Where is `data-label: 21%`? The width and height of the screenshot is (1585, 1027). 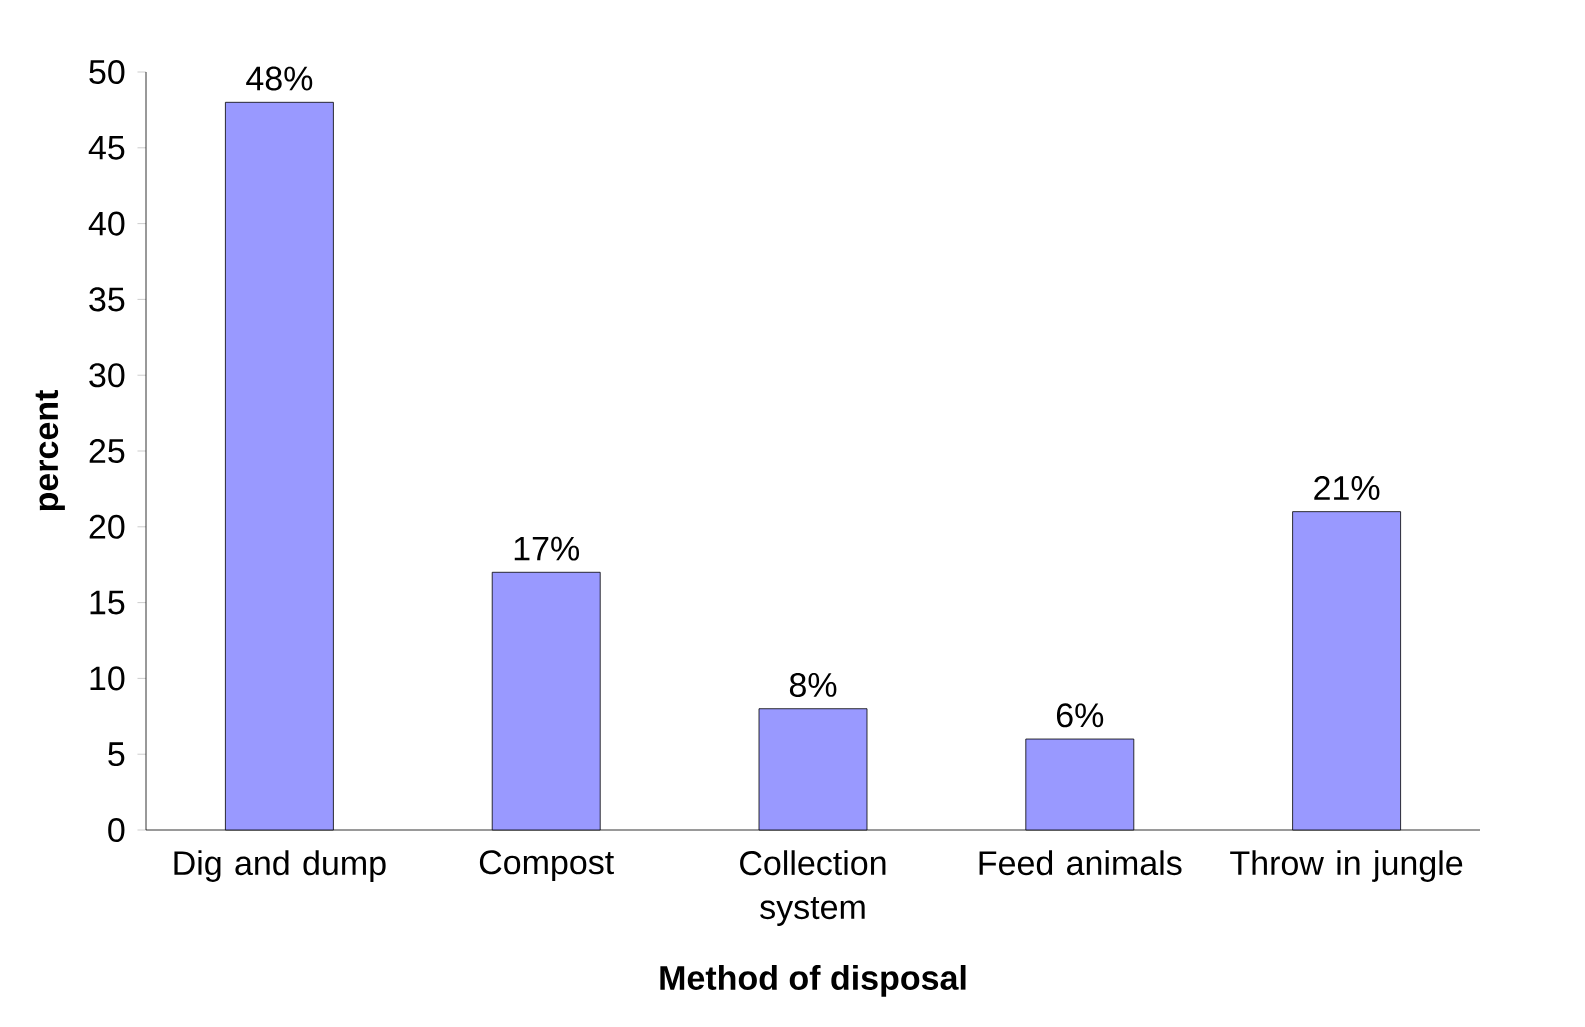 data-label: 21% is located at coordinates (1347, 487).